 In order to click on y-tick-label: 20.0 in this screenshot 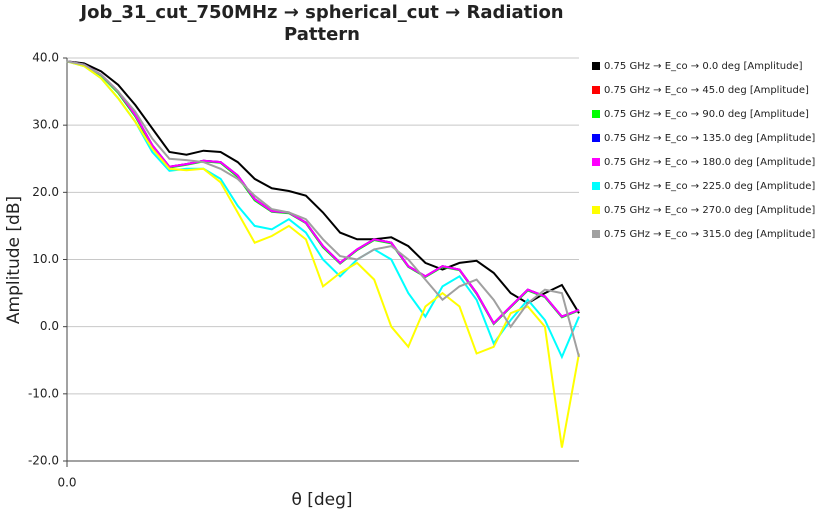, I will do `click(45, 192)`.